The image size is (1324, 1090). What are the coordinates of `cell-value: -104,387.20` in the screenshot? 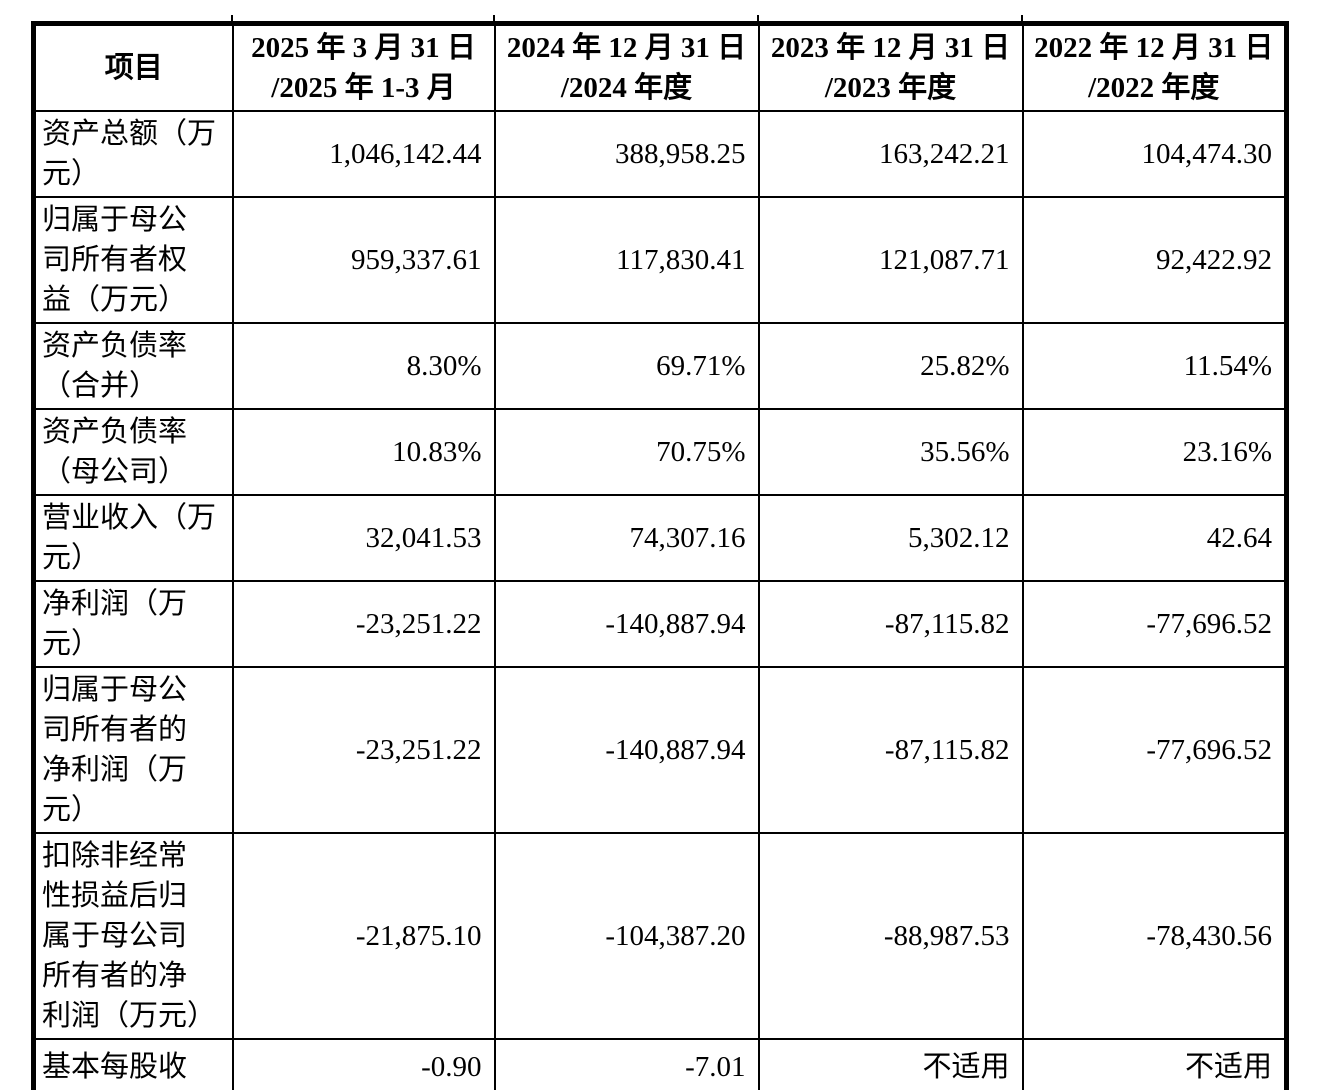 It's located at (626, 936).